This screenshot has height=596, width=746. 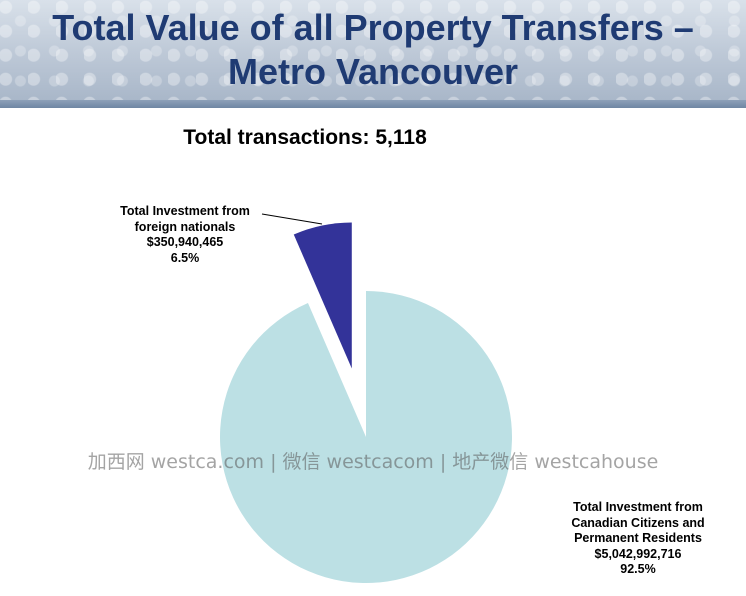 I want to click on label-foreign-line-1: Total Investment from, so click(x=185, y=211).